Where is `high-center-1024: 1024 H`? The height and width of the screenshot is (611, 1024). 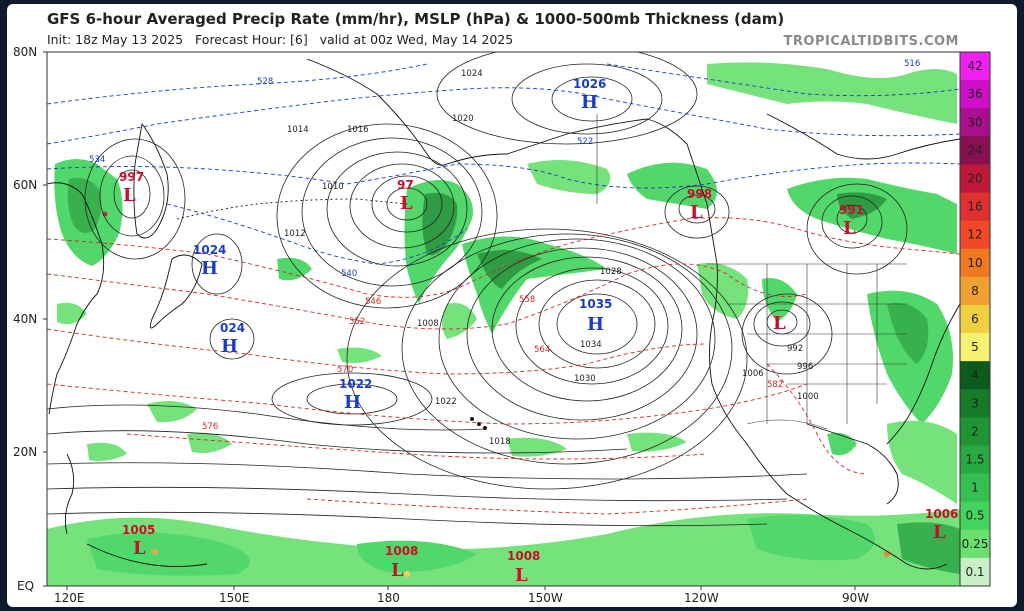
high-center-1024: 1024 H is located at coordinates (209, 261).